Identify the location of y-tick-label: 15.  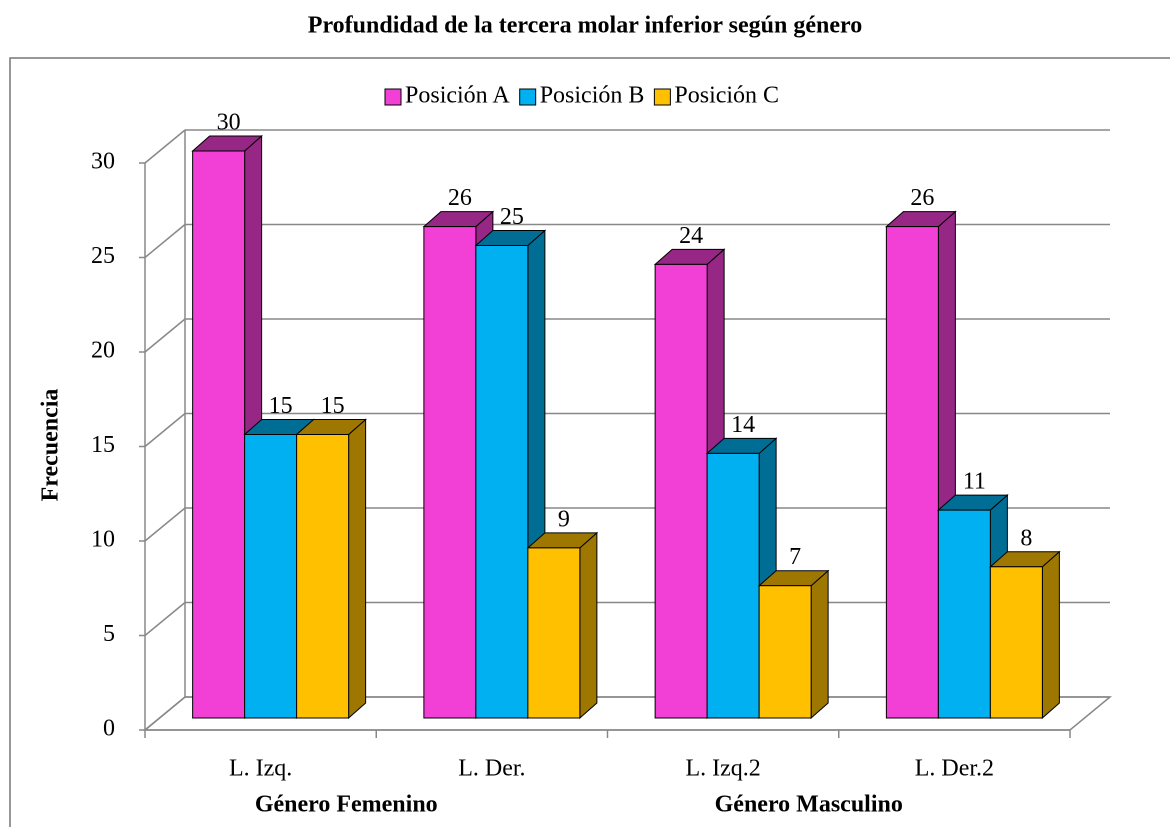
(103, 445).